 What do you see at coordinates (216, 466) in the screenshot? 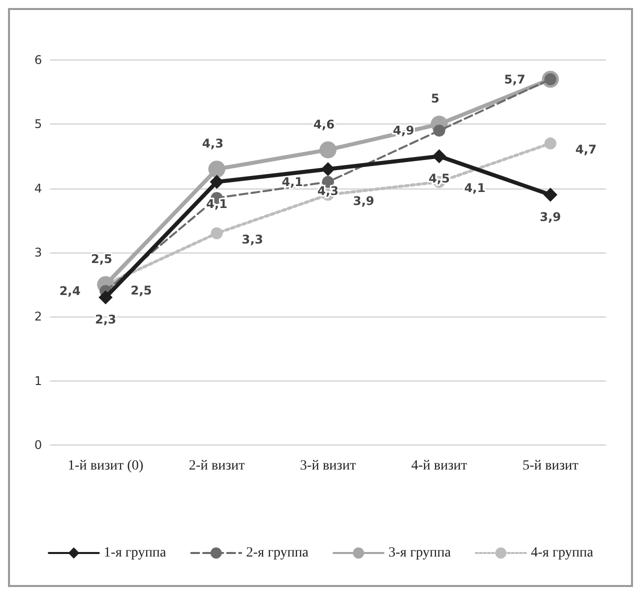
I see `x-tick-label: 2-й визит` at bounding box center [216, 466].